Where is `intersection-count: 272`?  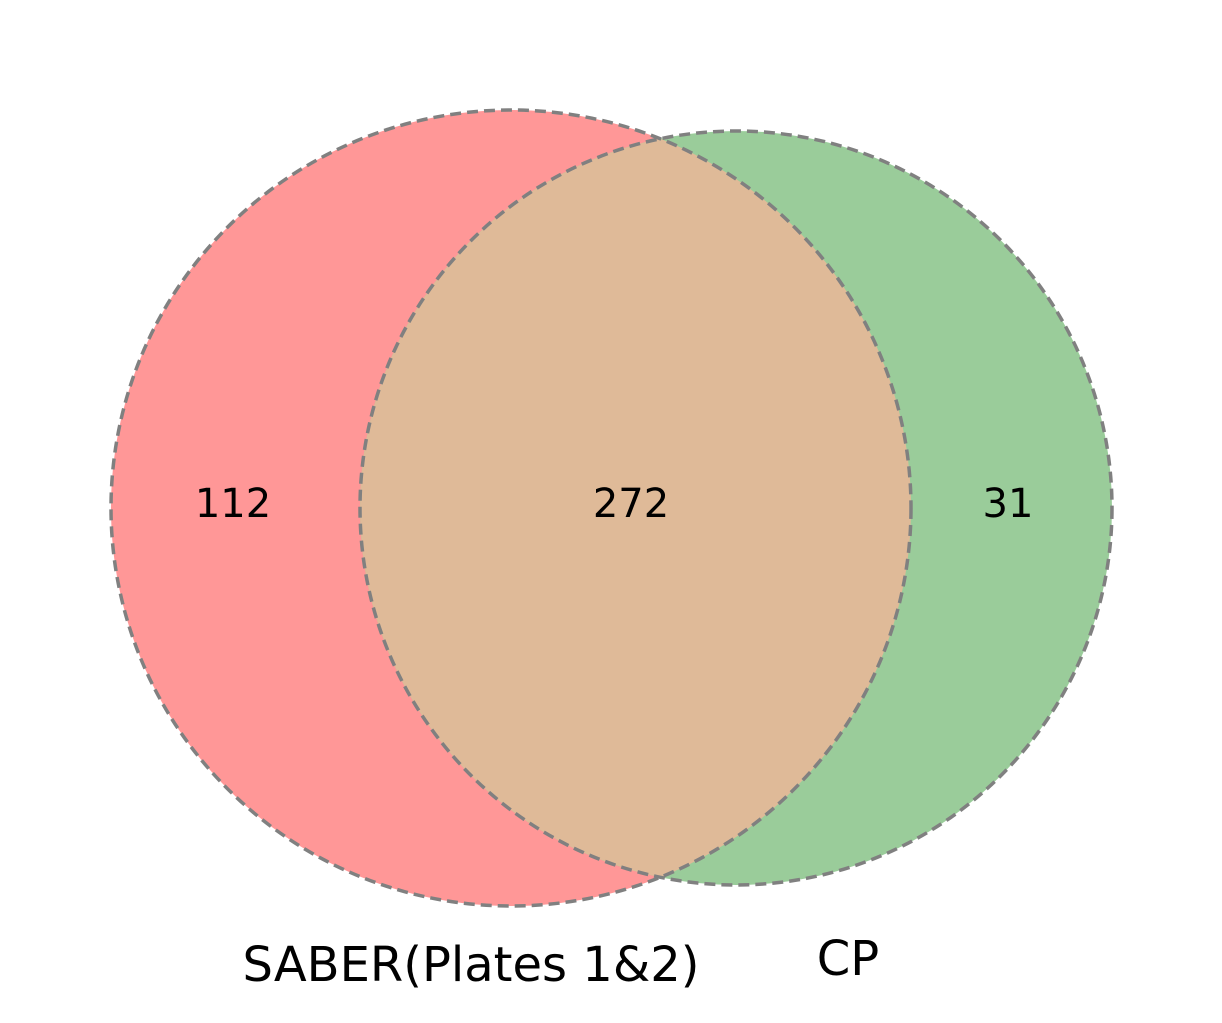 intersection-count: 272 is located at coordinates (631, 504).